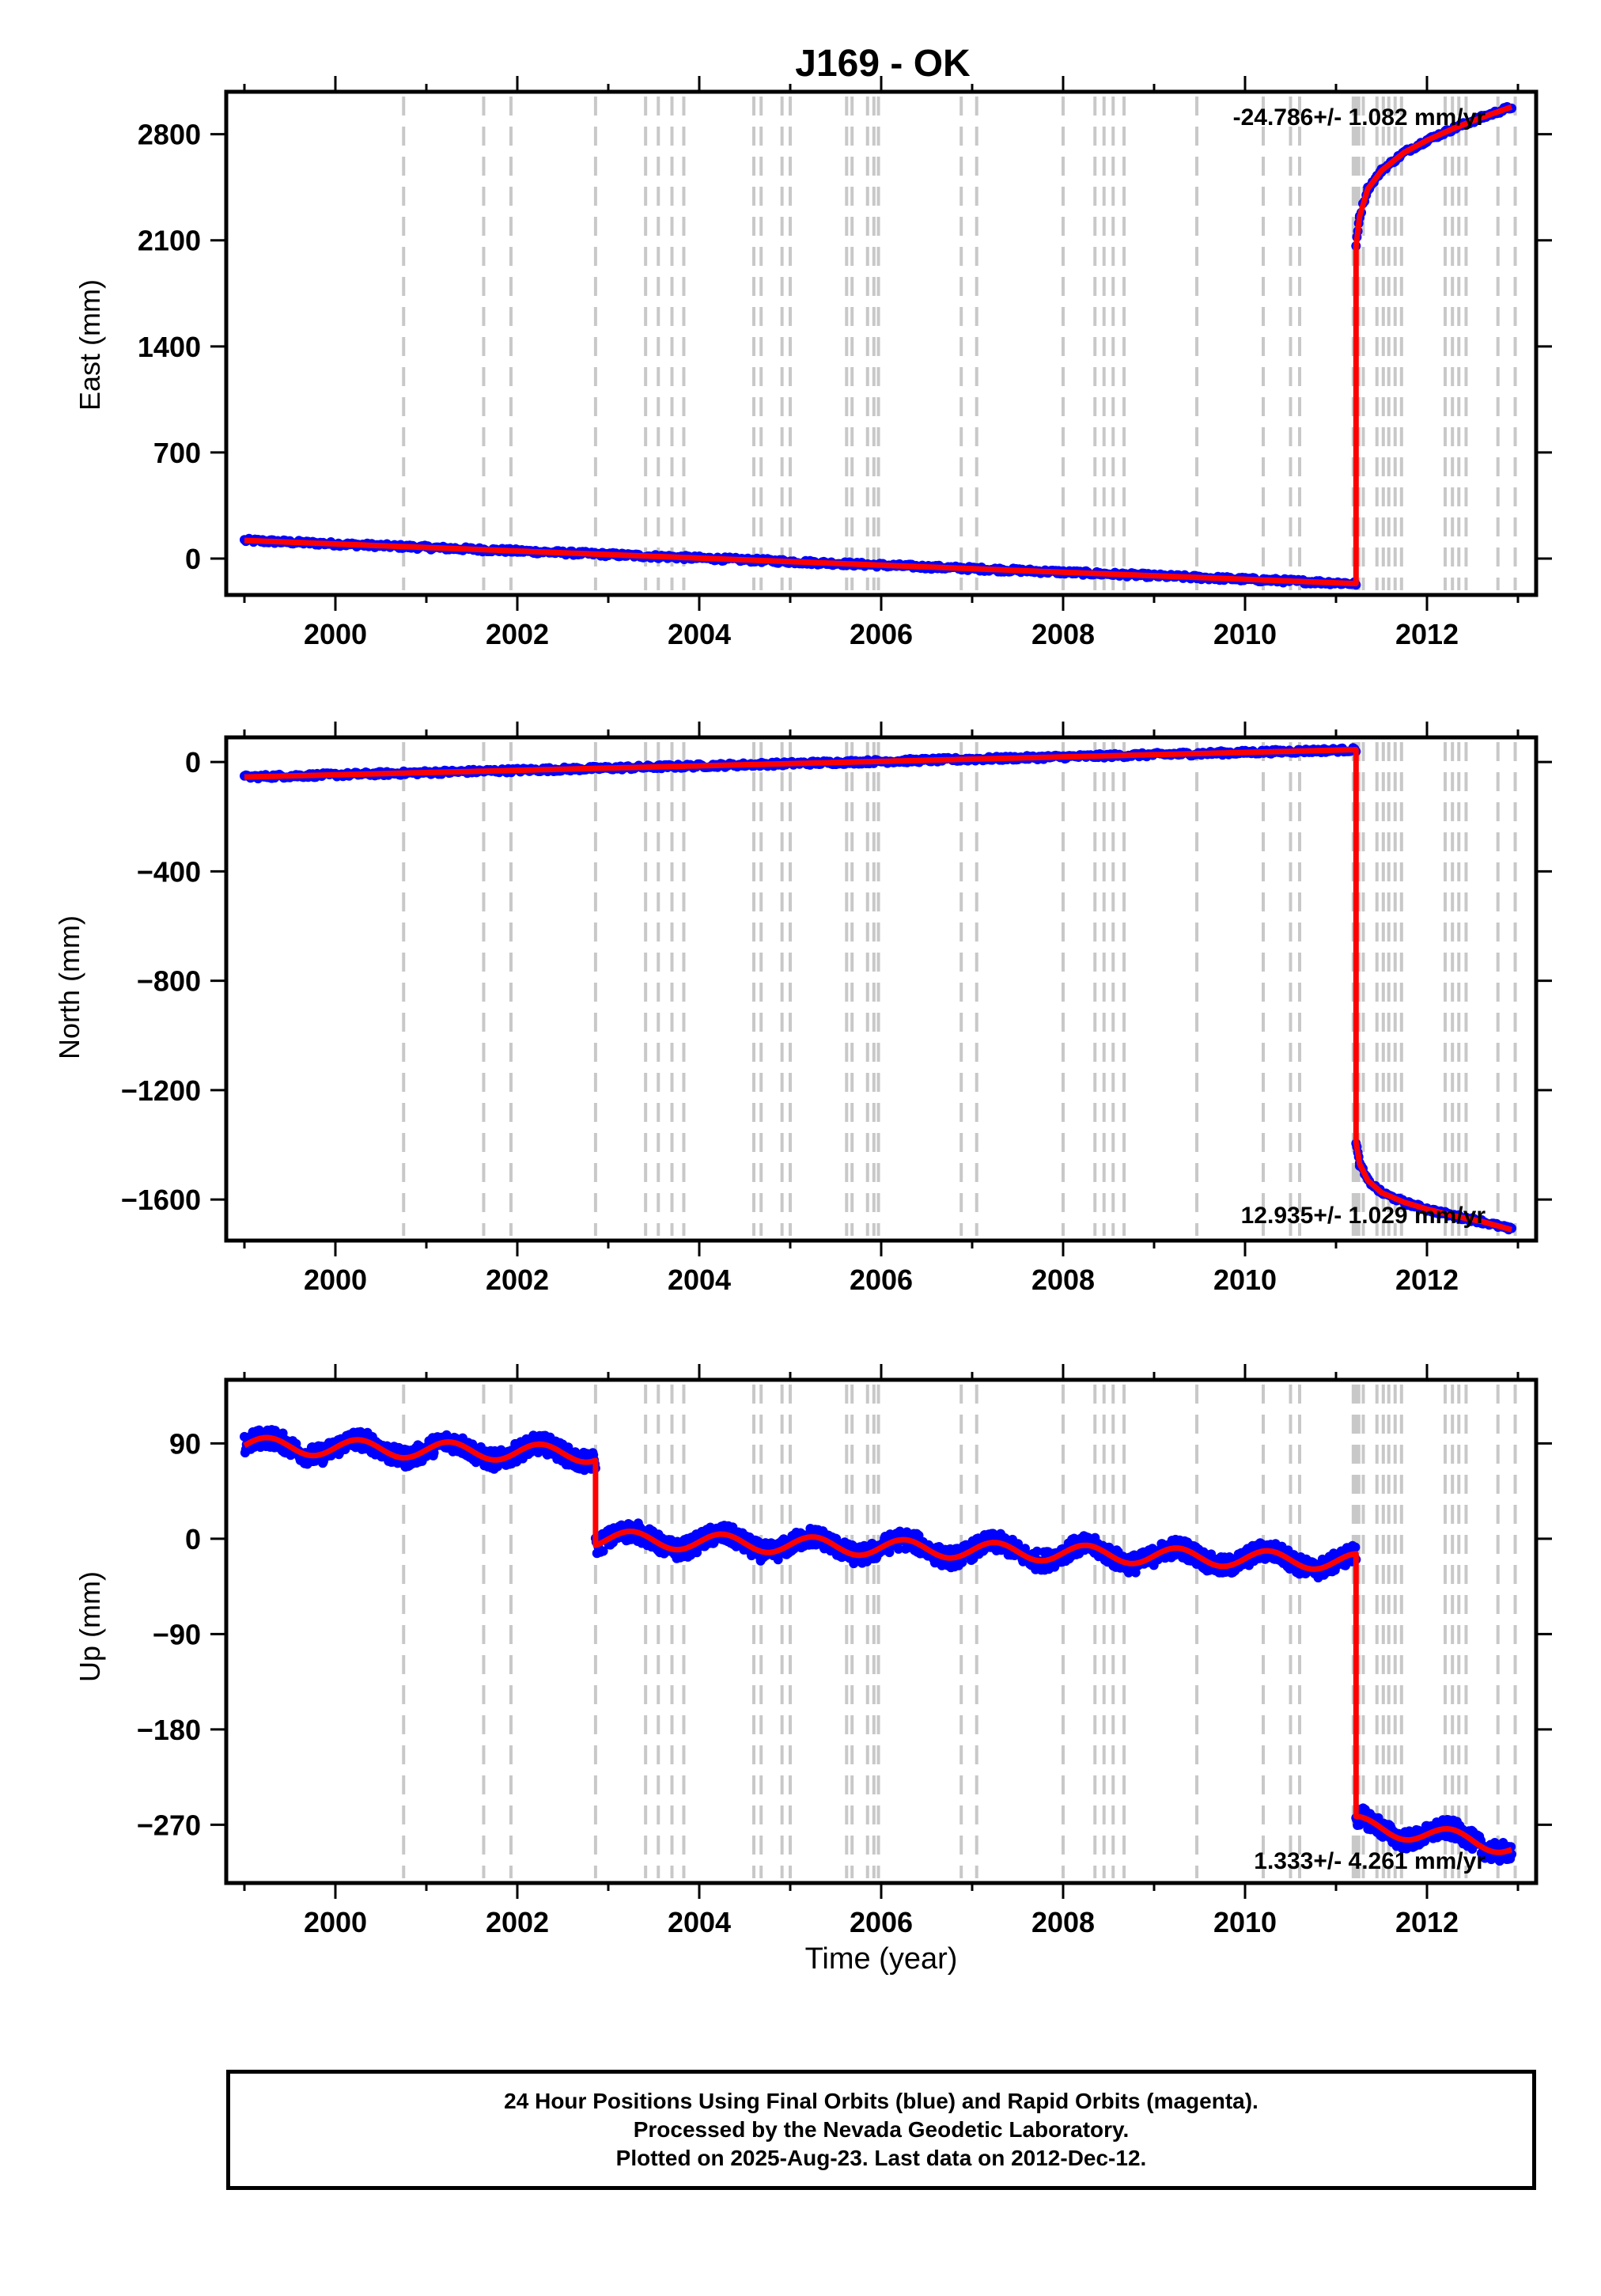 This screenshot has width=1601, height=2296. What do you see at coordinates (185, 1443) in the screenshot?
I see `y-tick-label: 90` at bounding box center [185, 1443].